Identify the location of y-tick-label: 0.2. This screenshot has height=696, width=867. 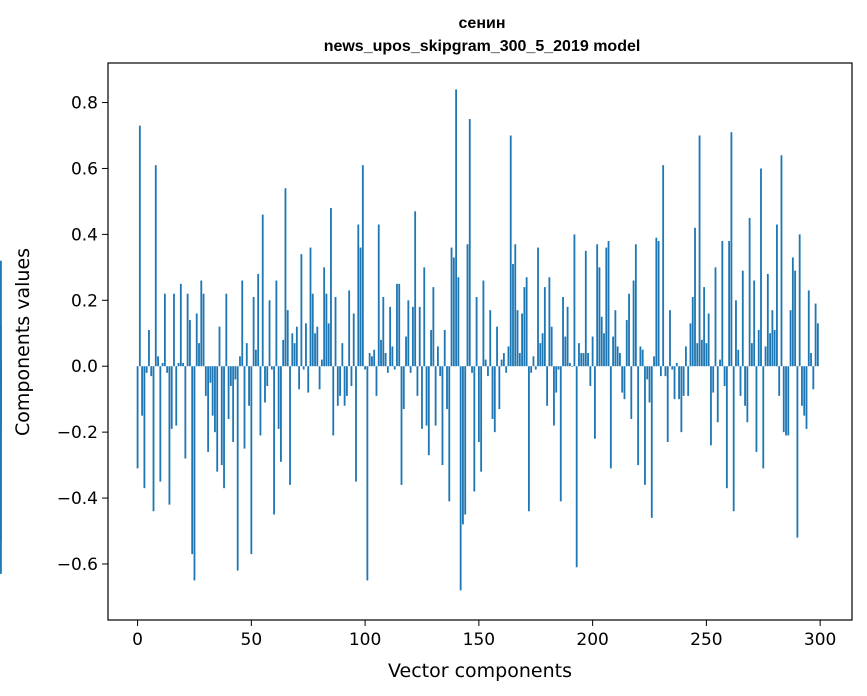
(84, 301).